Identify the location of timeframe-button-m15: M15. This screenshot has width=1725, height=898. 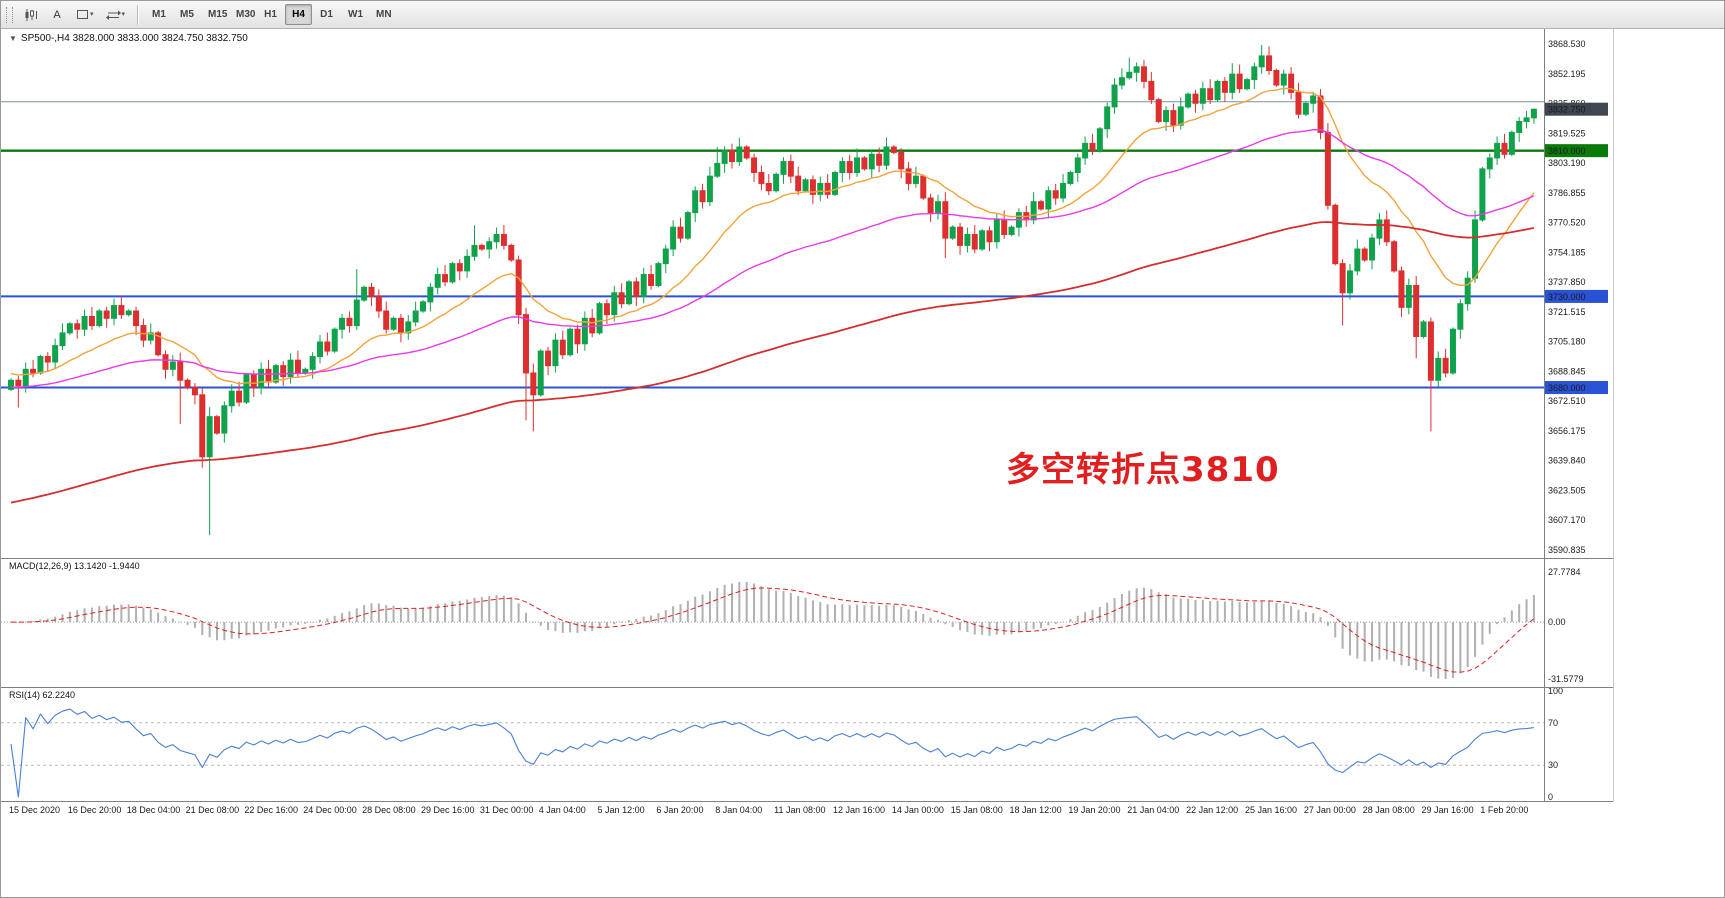
(214, 14).